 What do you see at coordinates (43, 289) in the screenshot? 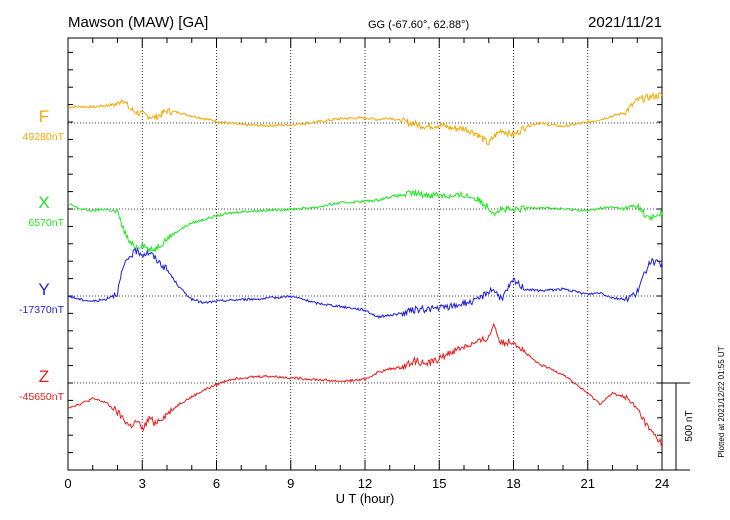
I see `series-label-Y: Y` at bounding box center [43, 289].